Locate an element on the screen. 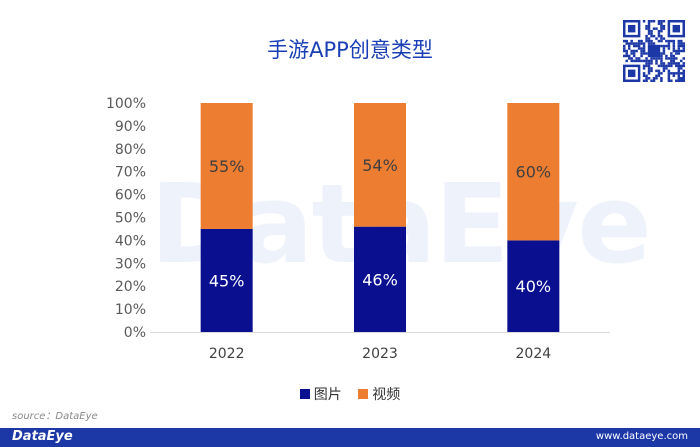  data-label-image-2023: 46% is located at coordinates (380, 279).